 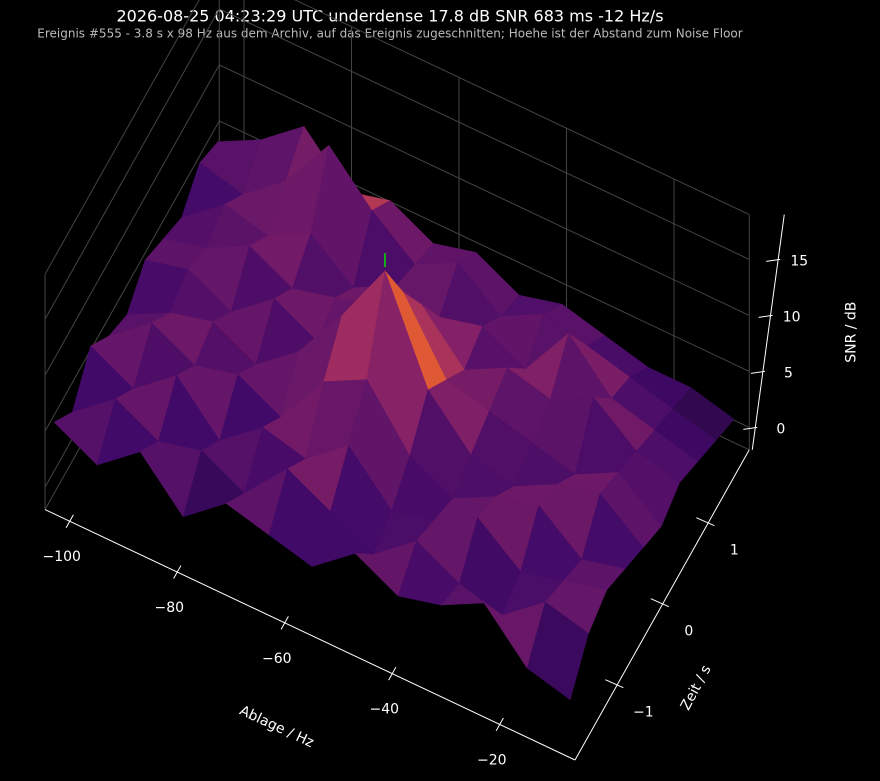 I want to click on y-tick-label: 0, so click(x=688, y=632).